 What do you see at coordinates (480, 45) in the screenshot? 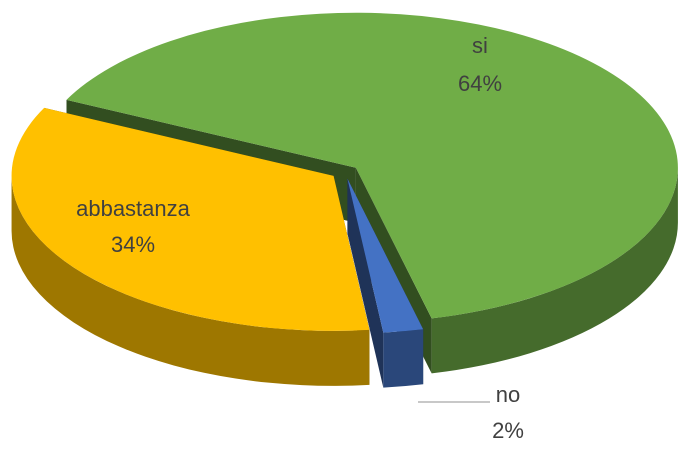
I see `category-label: si` at bounding box center [480, 45].